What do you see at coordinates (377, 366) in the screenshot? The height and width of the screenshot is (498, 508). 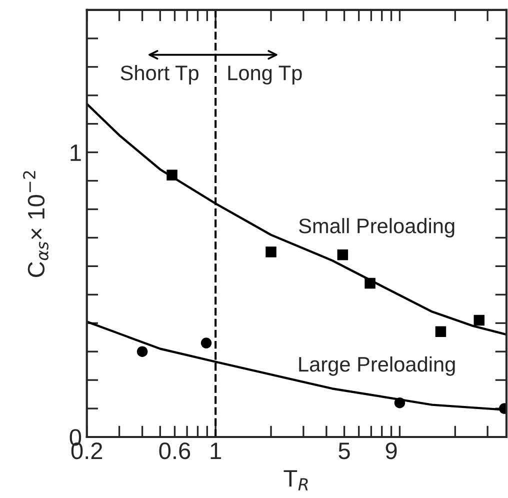 I see `annotation: Large Preloading` at bounding box center [377, 366].